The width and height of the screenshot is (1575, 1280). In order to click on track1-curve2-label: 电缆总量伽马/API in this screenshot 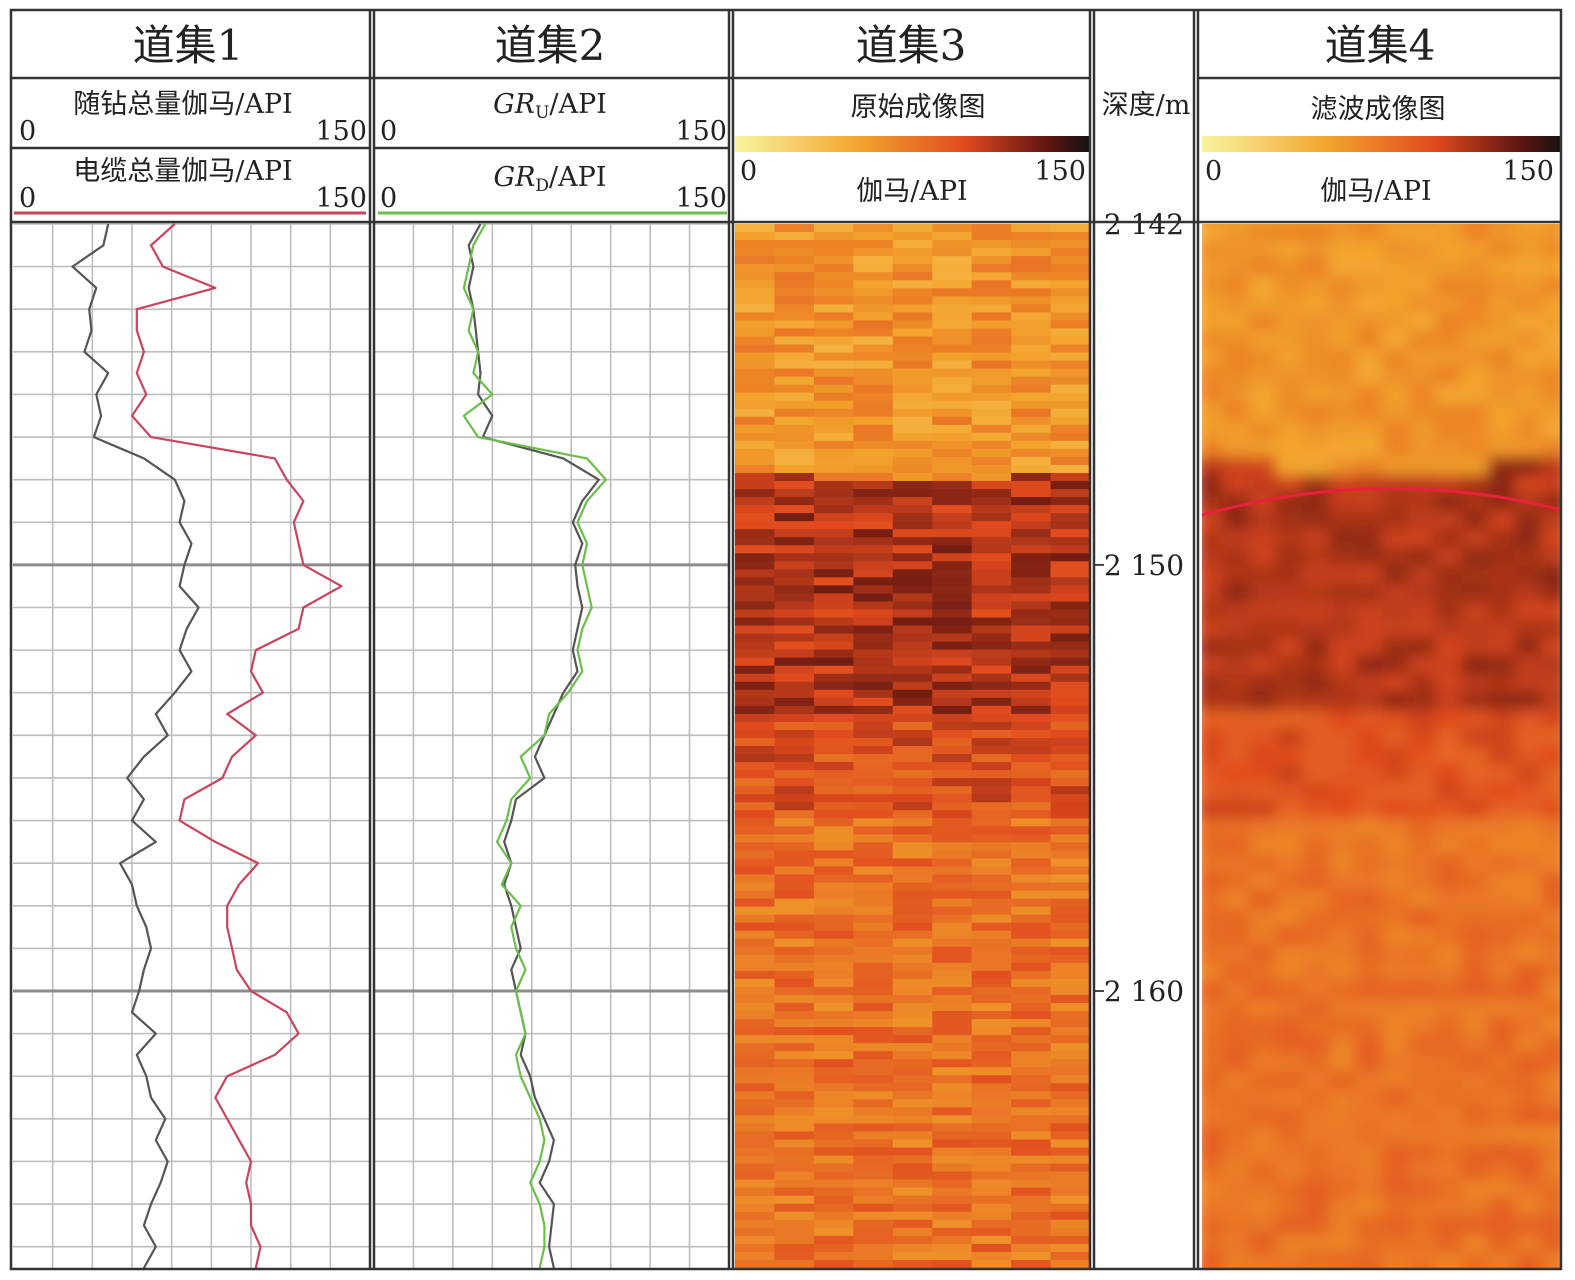, I will do `click(182, 171)`.